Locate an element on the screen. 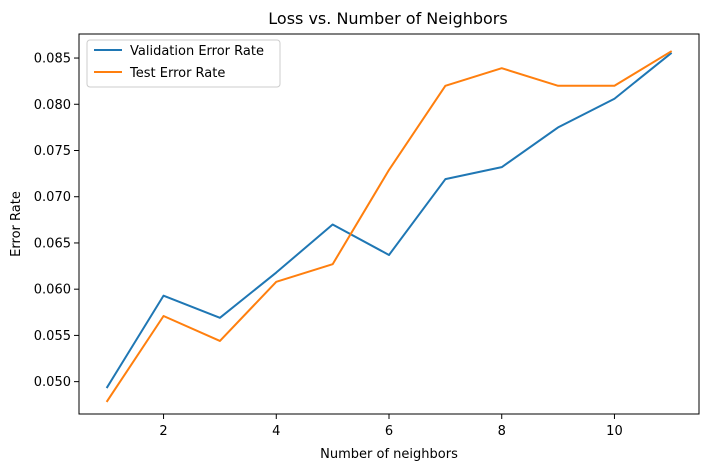 The image size is (708, 470). y-tick-label: 0.075 is located at coordinates (52, 151).